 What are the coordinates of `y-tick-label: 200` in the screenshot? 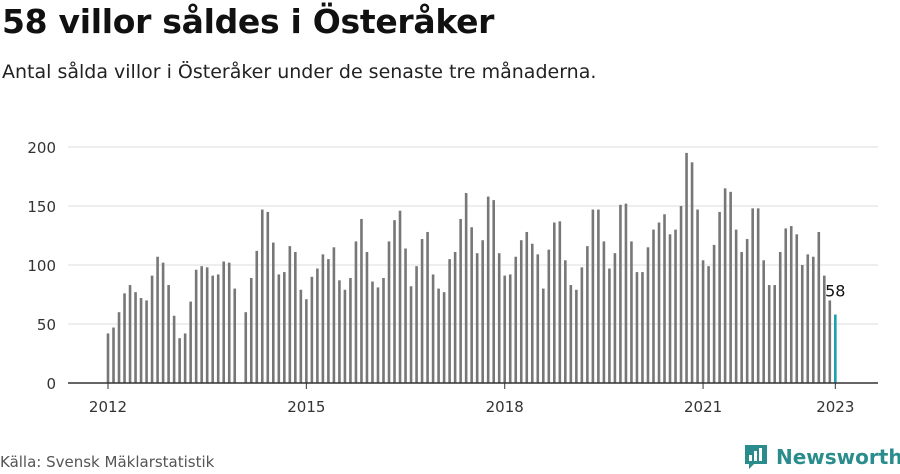 It's located at (41, 148).